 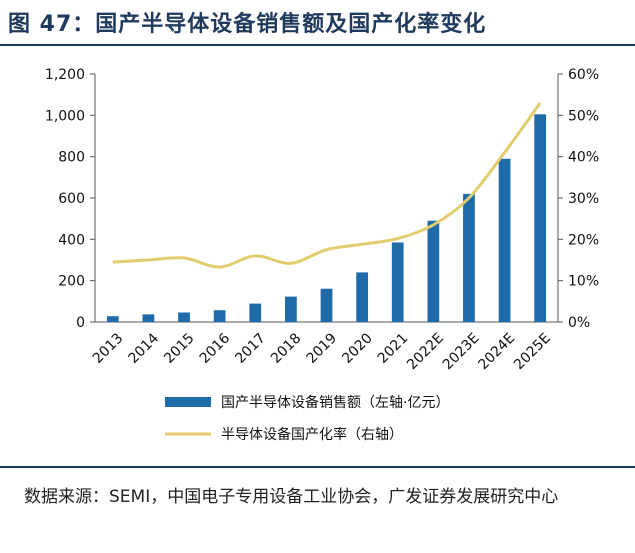 What do you see at coordinates (583, 158) in the screenshot?
I see `right-tick-label: 40%` at bounding box center [583, 158].